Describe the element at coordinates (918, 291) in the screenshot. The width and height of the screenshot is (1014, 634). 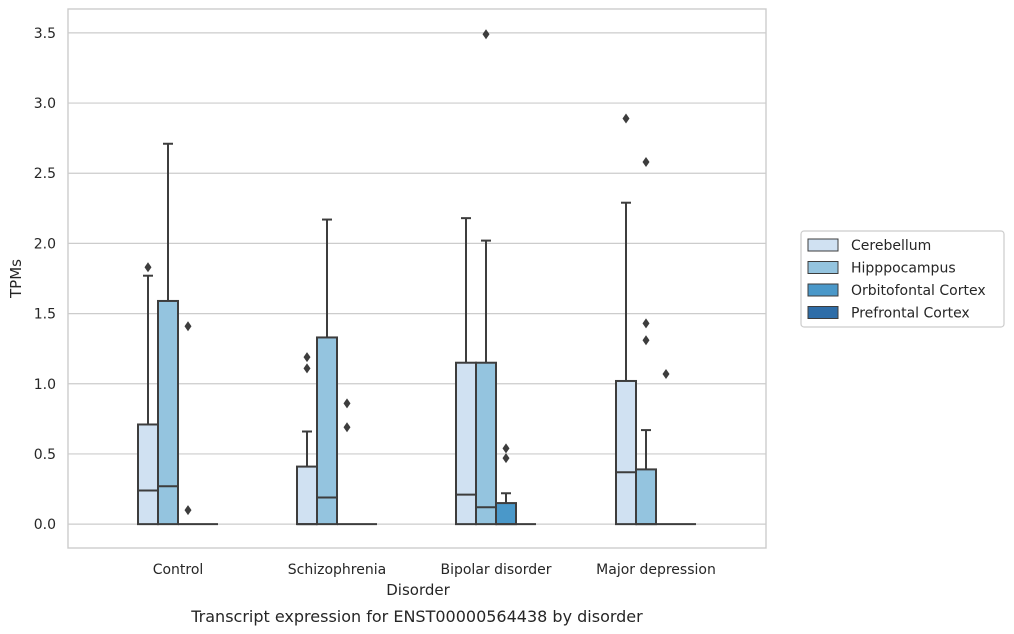
I see `legend-label: Orbitofontal Cortex` at that location.